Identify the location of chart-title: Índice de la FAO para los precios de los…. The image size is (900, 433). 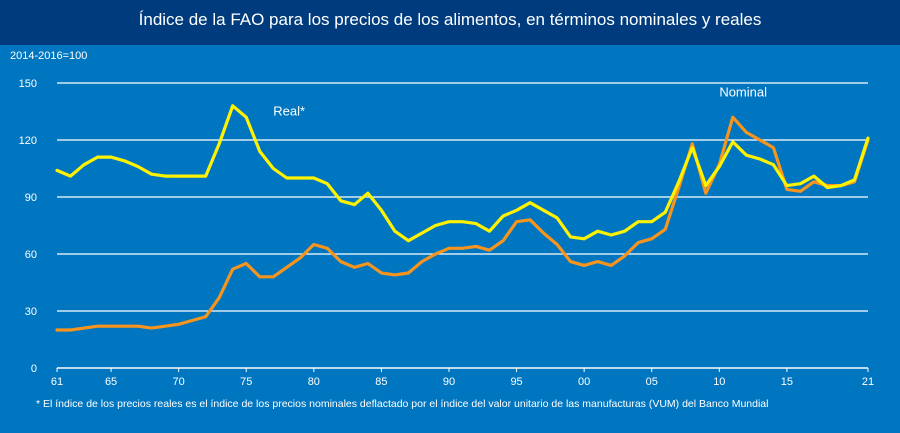
(450, 19).